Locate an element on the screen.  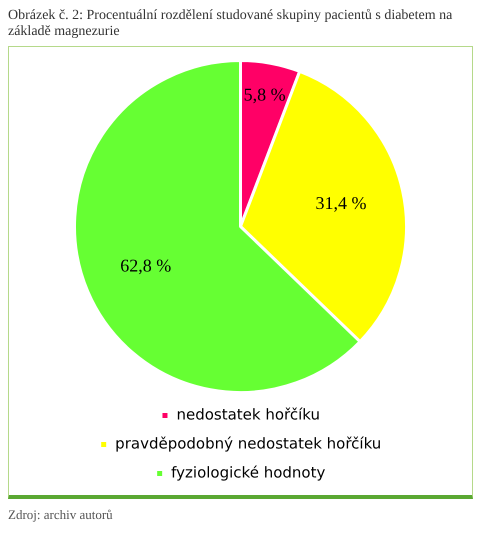
data-label: 5,8 % is located at coordinates (265, 94).